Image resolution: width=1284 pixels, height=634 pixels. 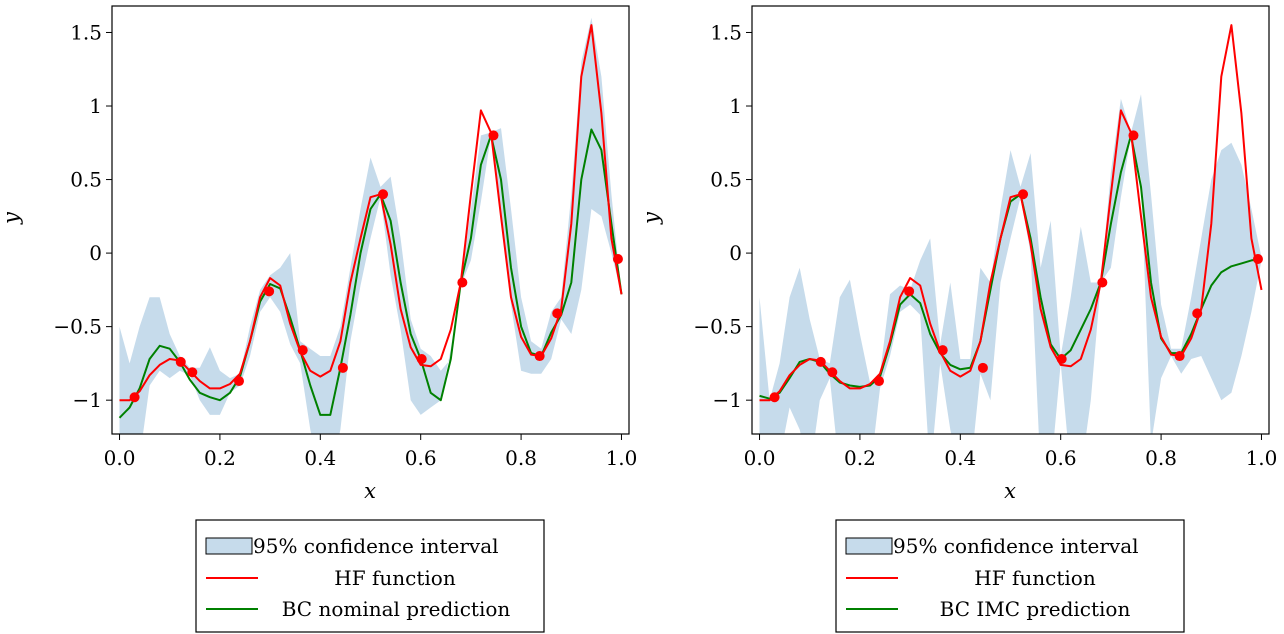 What do you see at coordinates (726, 180) in the screenshot?
I see `right-ytick-label: 0.5` at bounding box center [726, 180].